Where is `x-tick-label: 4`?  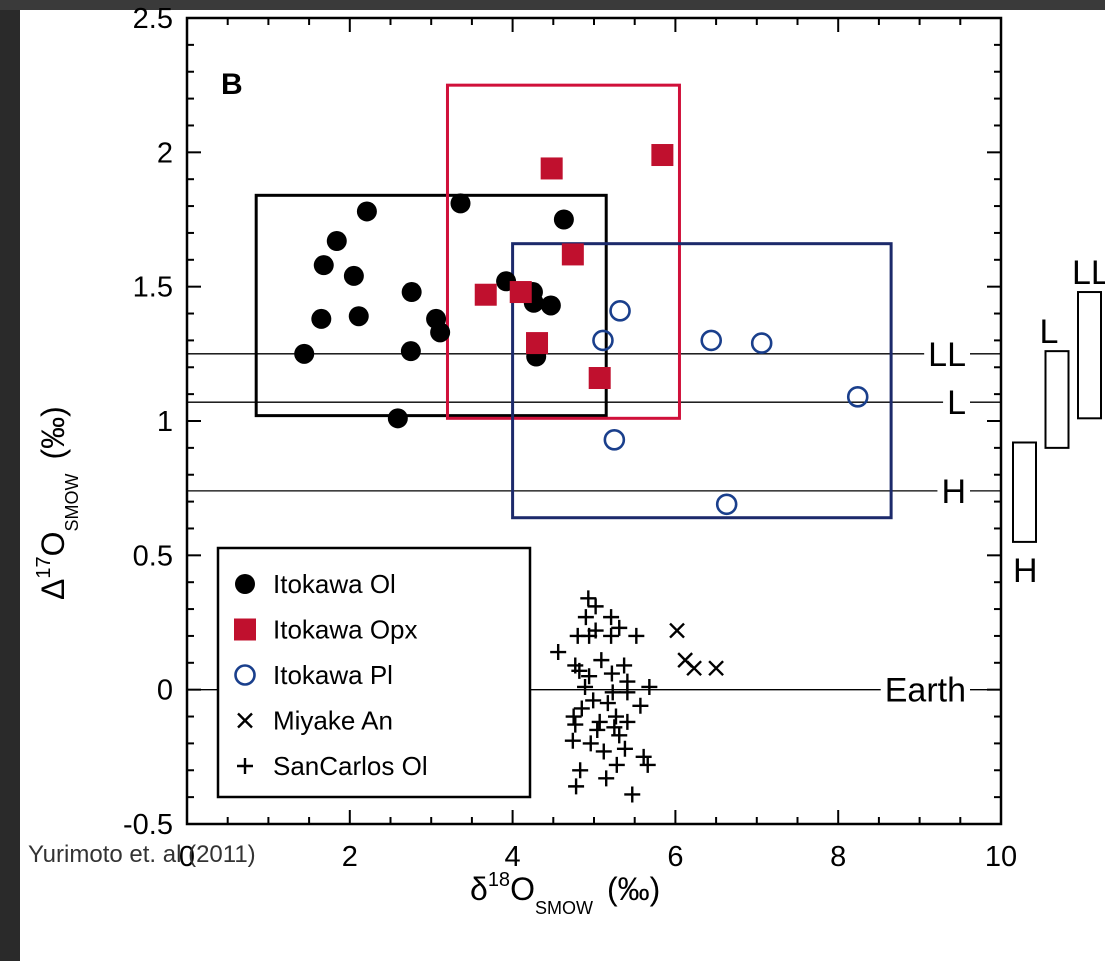
x-tick-label: 4 is located at coordinates (513, 857).